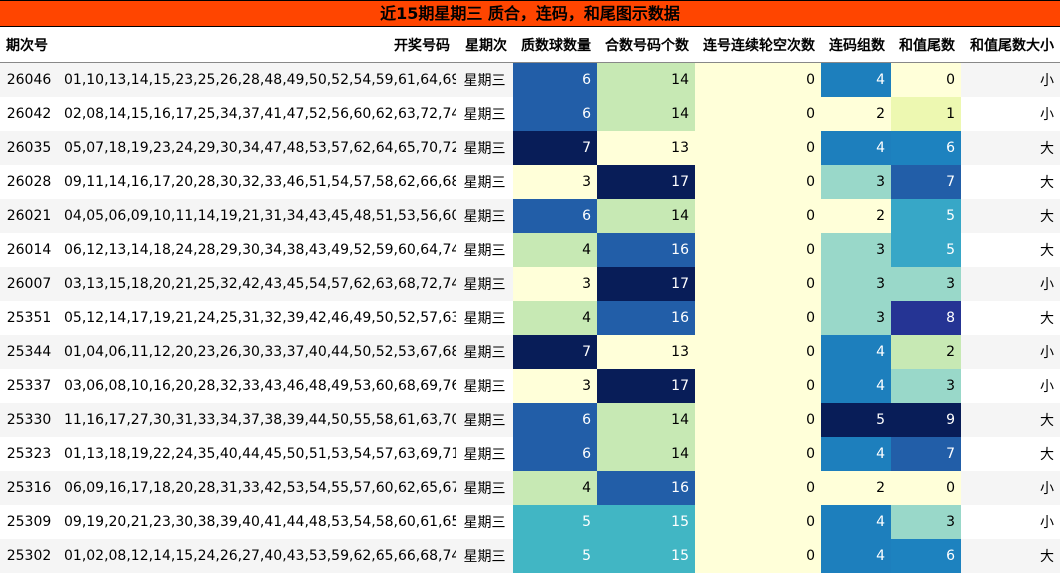  I want to click on col-header-issue: 期次号, so click(29, 45).